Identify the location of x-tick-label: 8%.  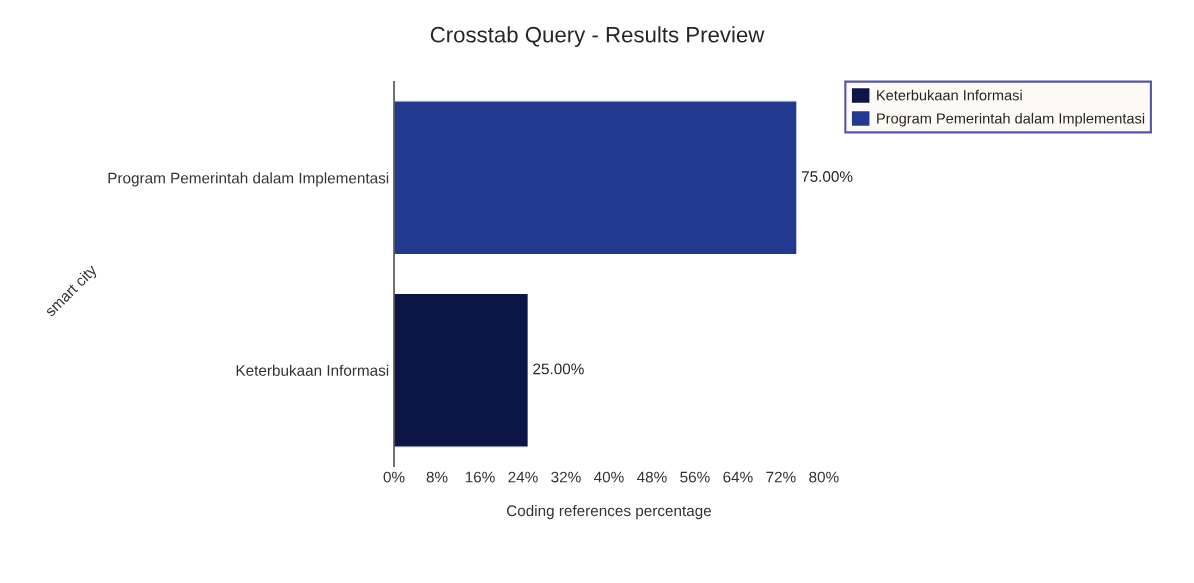
(437, 477).